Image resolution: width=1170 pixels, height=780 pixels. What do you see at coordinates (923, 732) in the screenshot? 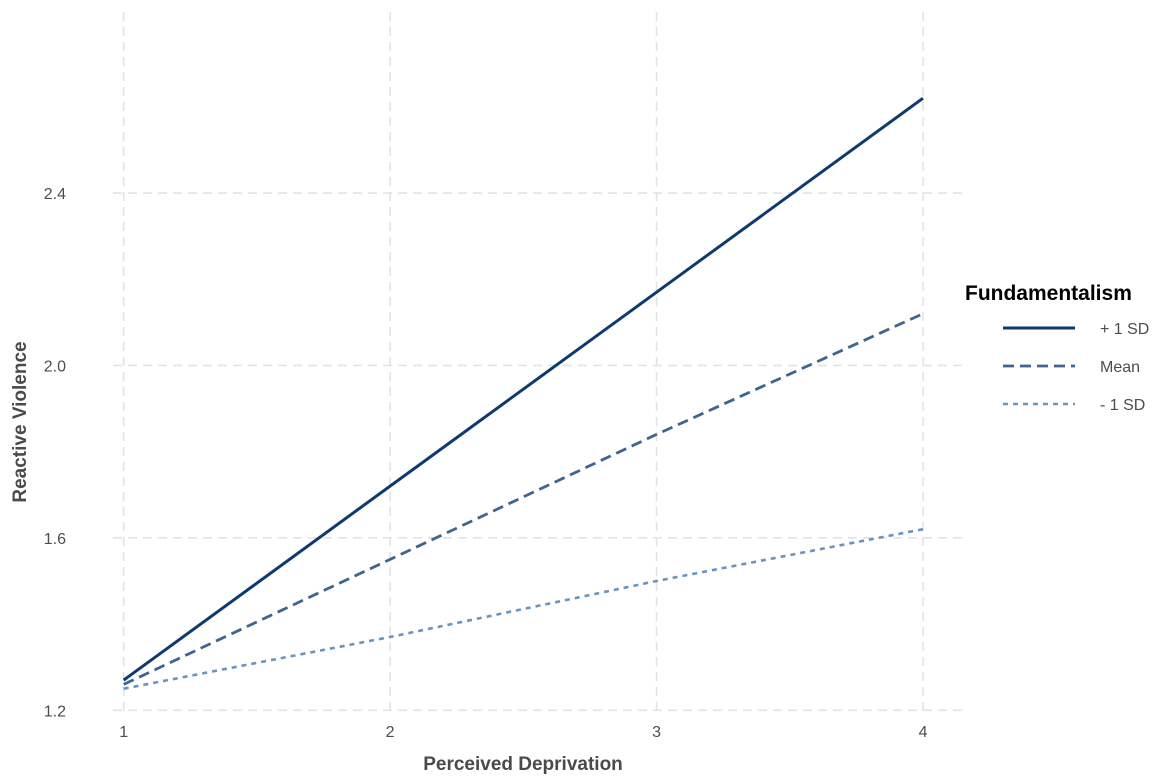
I see `x-tick-label: 4` at bounding box center [923, 732].